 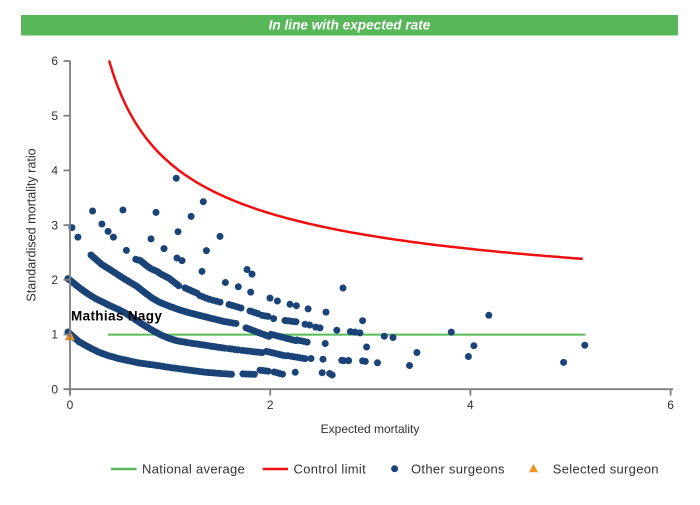 I want to click on svg-text: Selected surgeon, so click(x=606, y=468).